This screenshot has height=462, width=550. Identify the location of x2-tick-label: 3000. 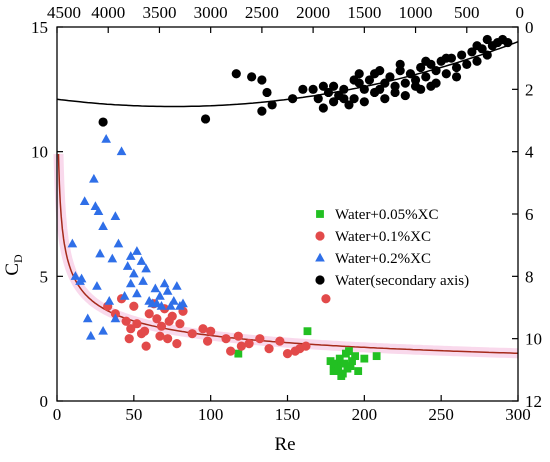
(211, 12).